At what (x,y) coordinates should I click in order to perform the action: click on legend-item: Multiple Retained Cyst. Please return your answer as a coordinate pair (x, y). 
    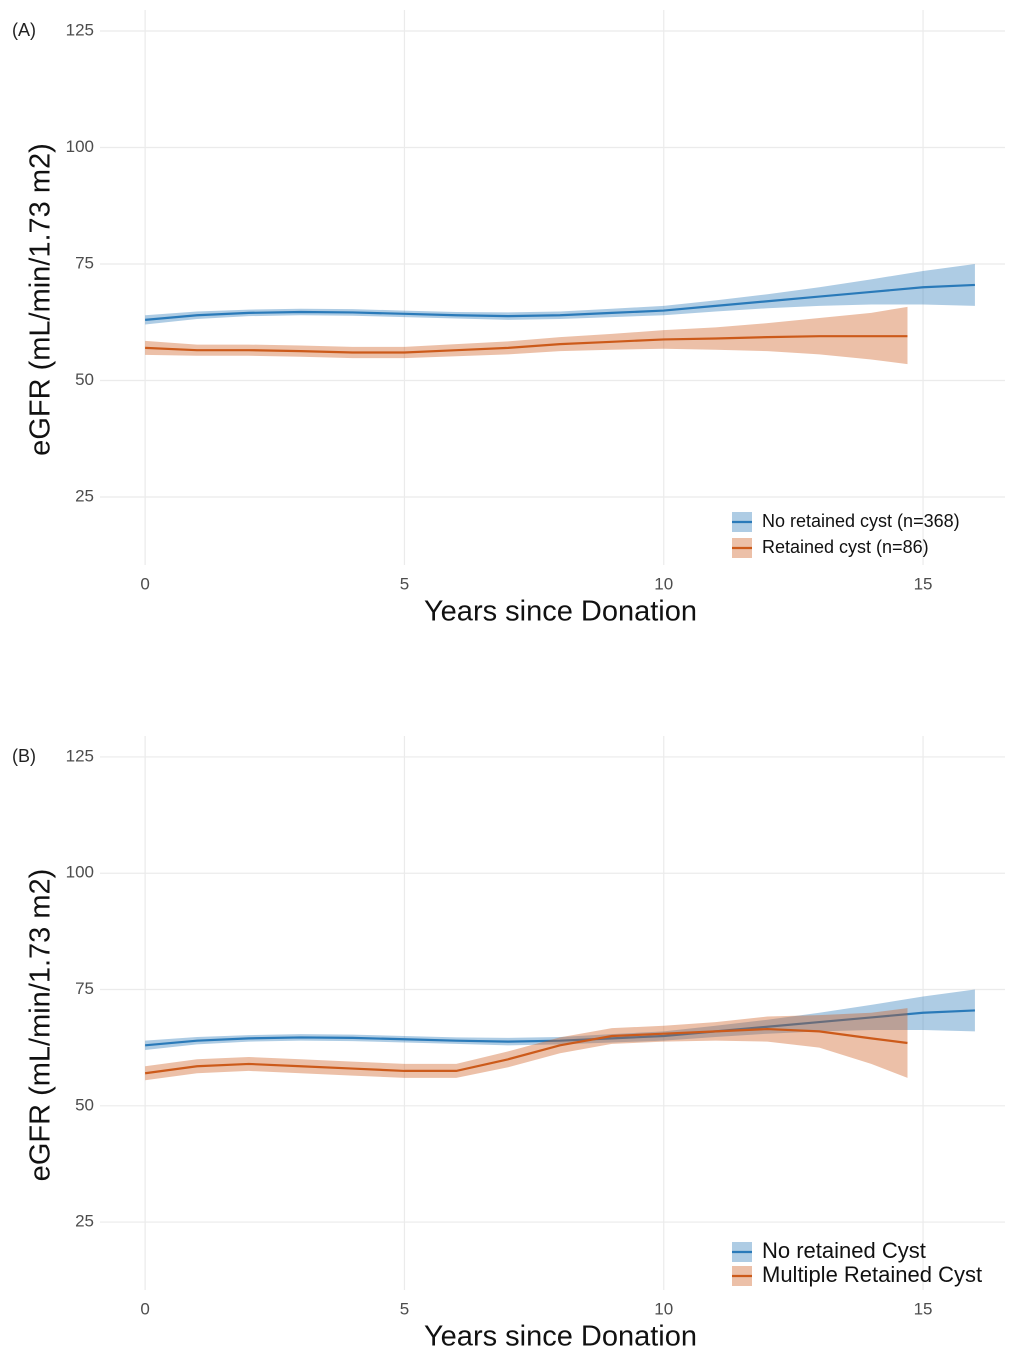
    Looking at the image, I should click on (857, 1274).